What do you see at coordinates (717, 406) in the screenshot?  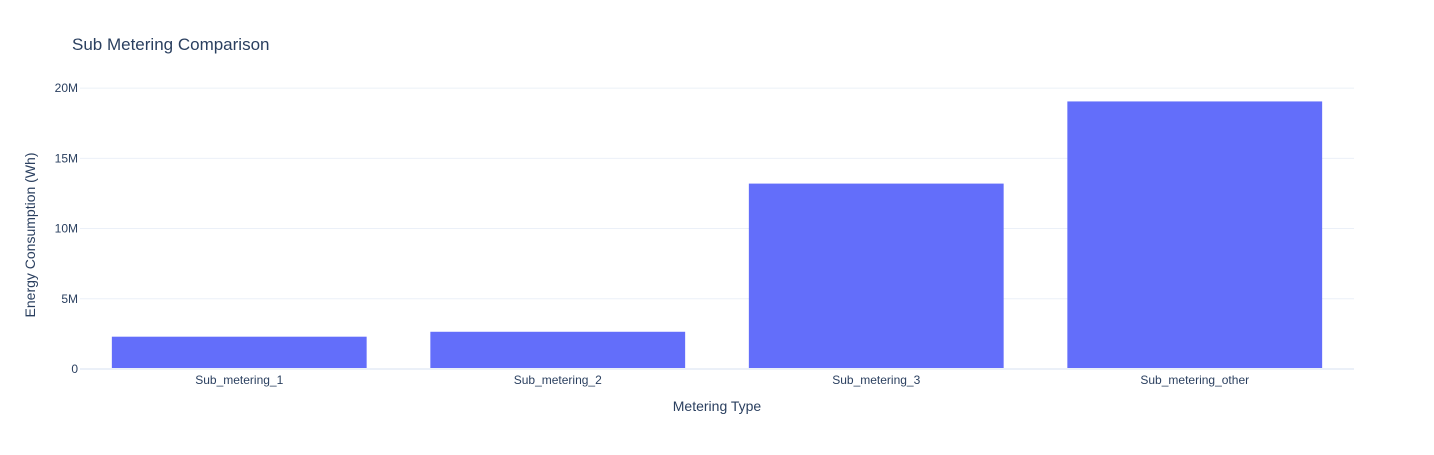 I see `x-axis-title: Metering Type` at bounding box center [717, 406].